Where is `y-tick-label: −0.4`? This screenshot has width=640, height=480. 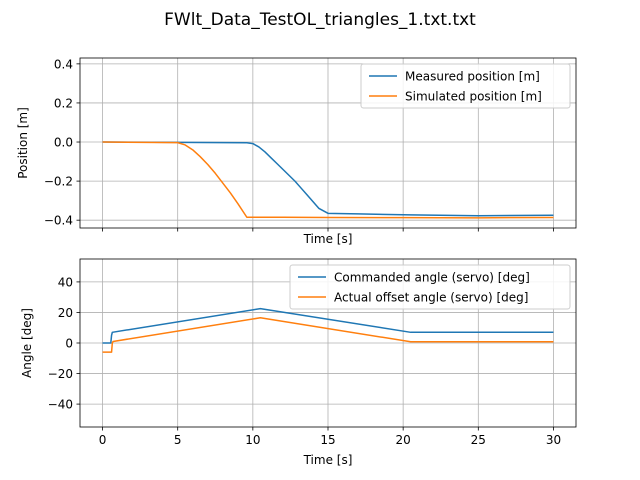 y-tick-label: −0.4 is located at coordinates (58, 221).